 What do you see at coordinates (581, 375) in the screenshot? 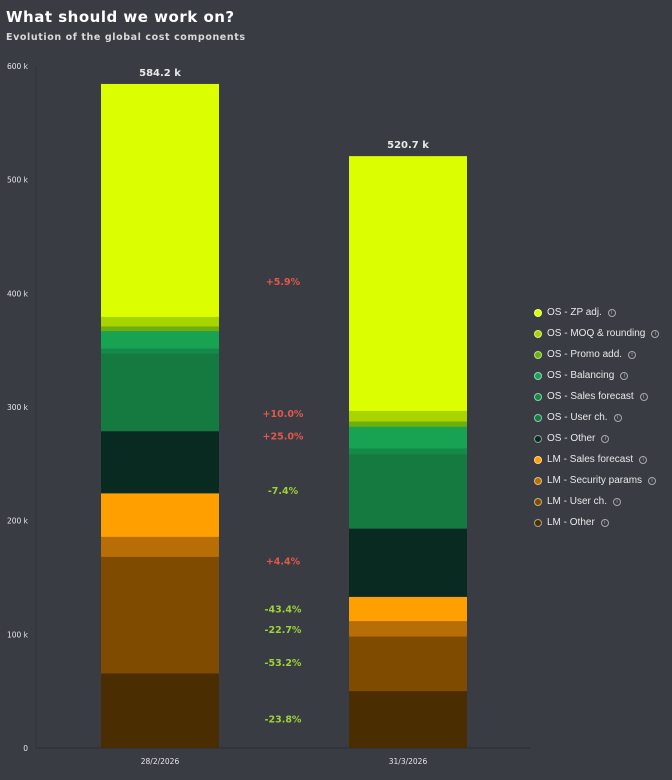
I see `legend-label: OS - Balancing` at bounding box center [581, 375].